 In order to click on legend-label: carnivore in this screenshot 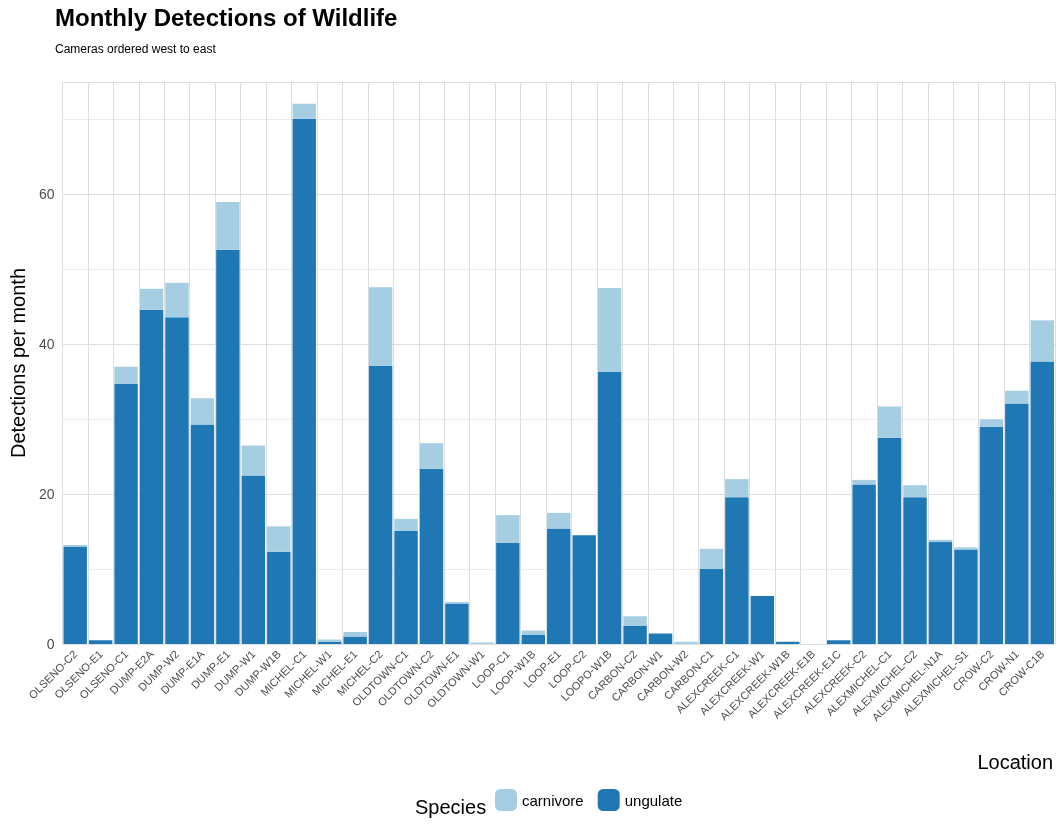, I will do `click(553, 800)`.